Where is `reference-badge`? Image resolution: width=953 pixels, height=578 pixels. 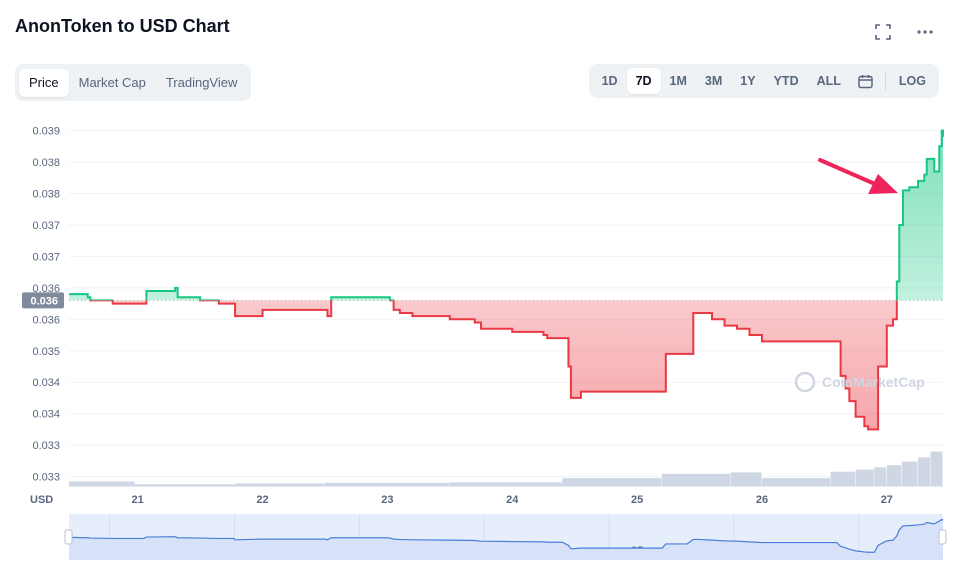 reference-badge is located at coordinates (43, 300).